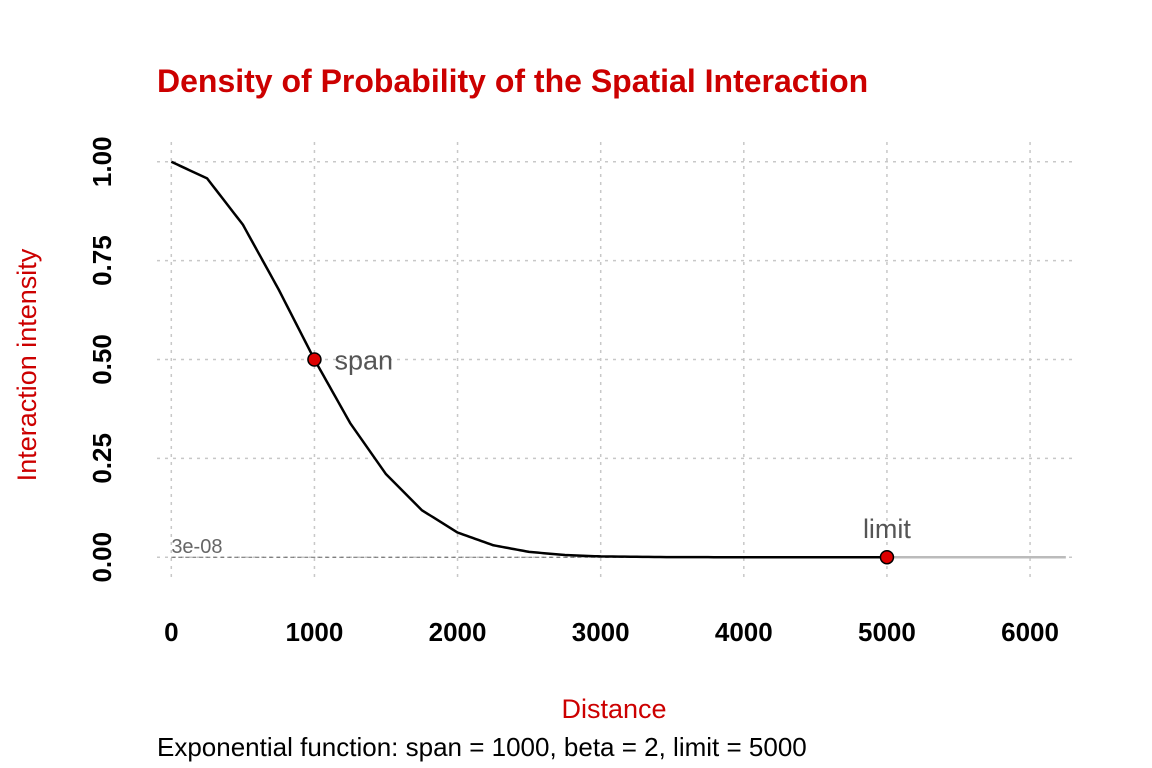 The height and width of the screenshot is (768, 1152). What do you see at coordinates (27, 364) in the screenshot?
I see `y-axis-title: Interaction intensity` at bounding box center [27, 364].